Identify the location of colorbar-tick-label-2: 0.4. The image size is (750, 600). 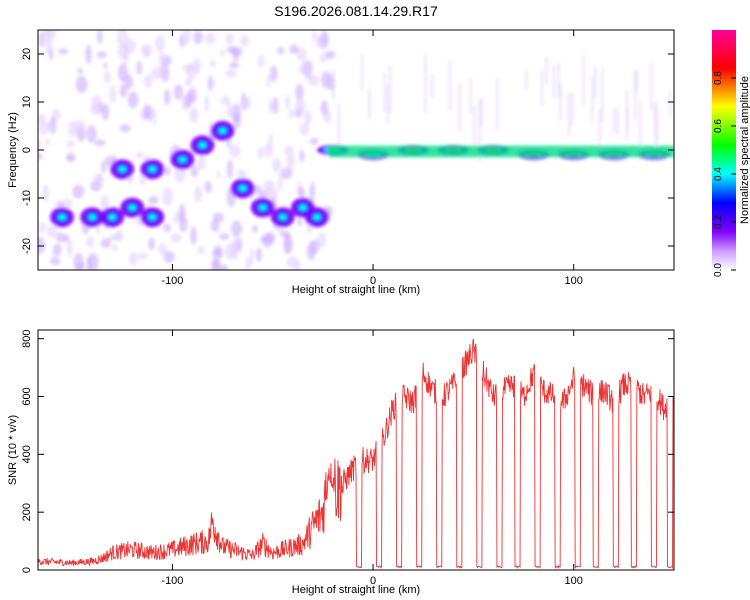
(718, 174).